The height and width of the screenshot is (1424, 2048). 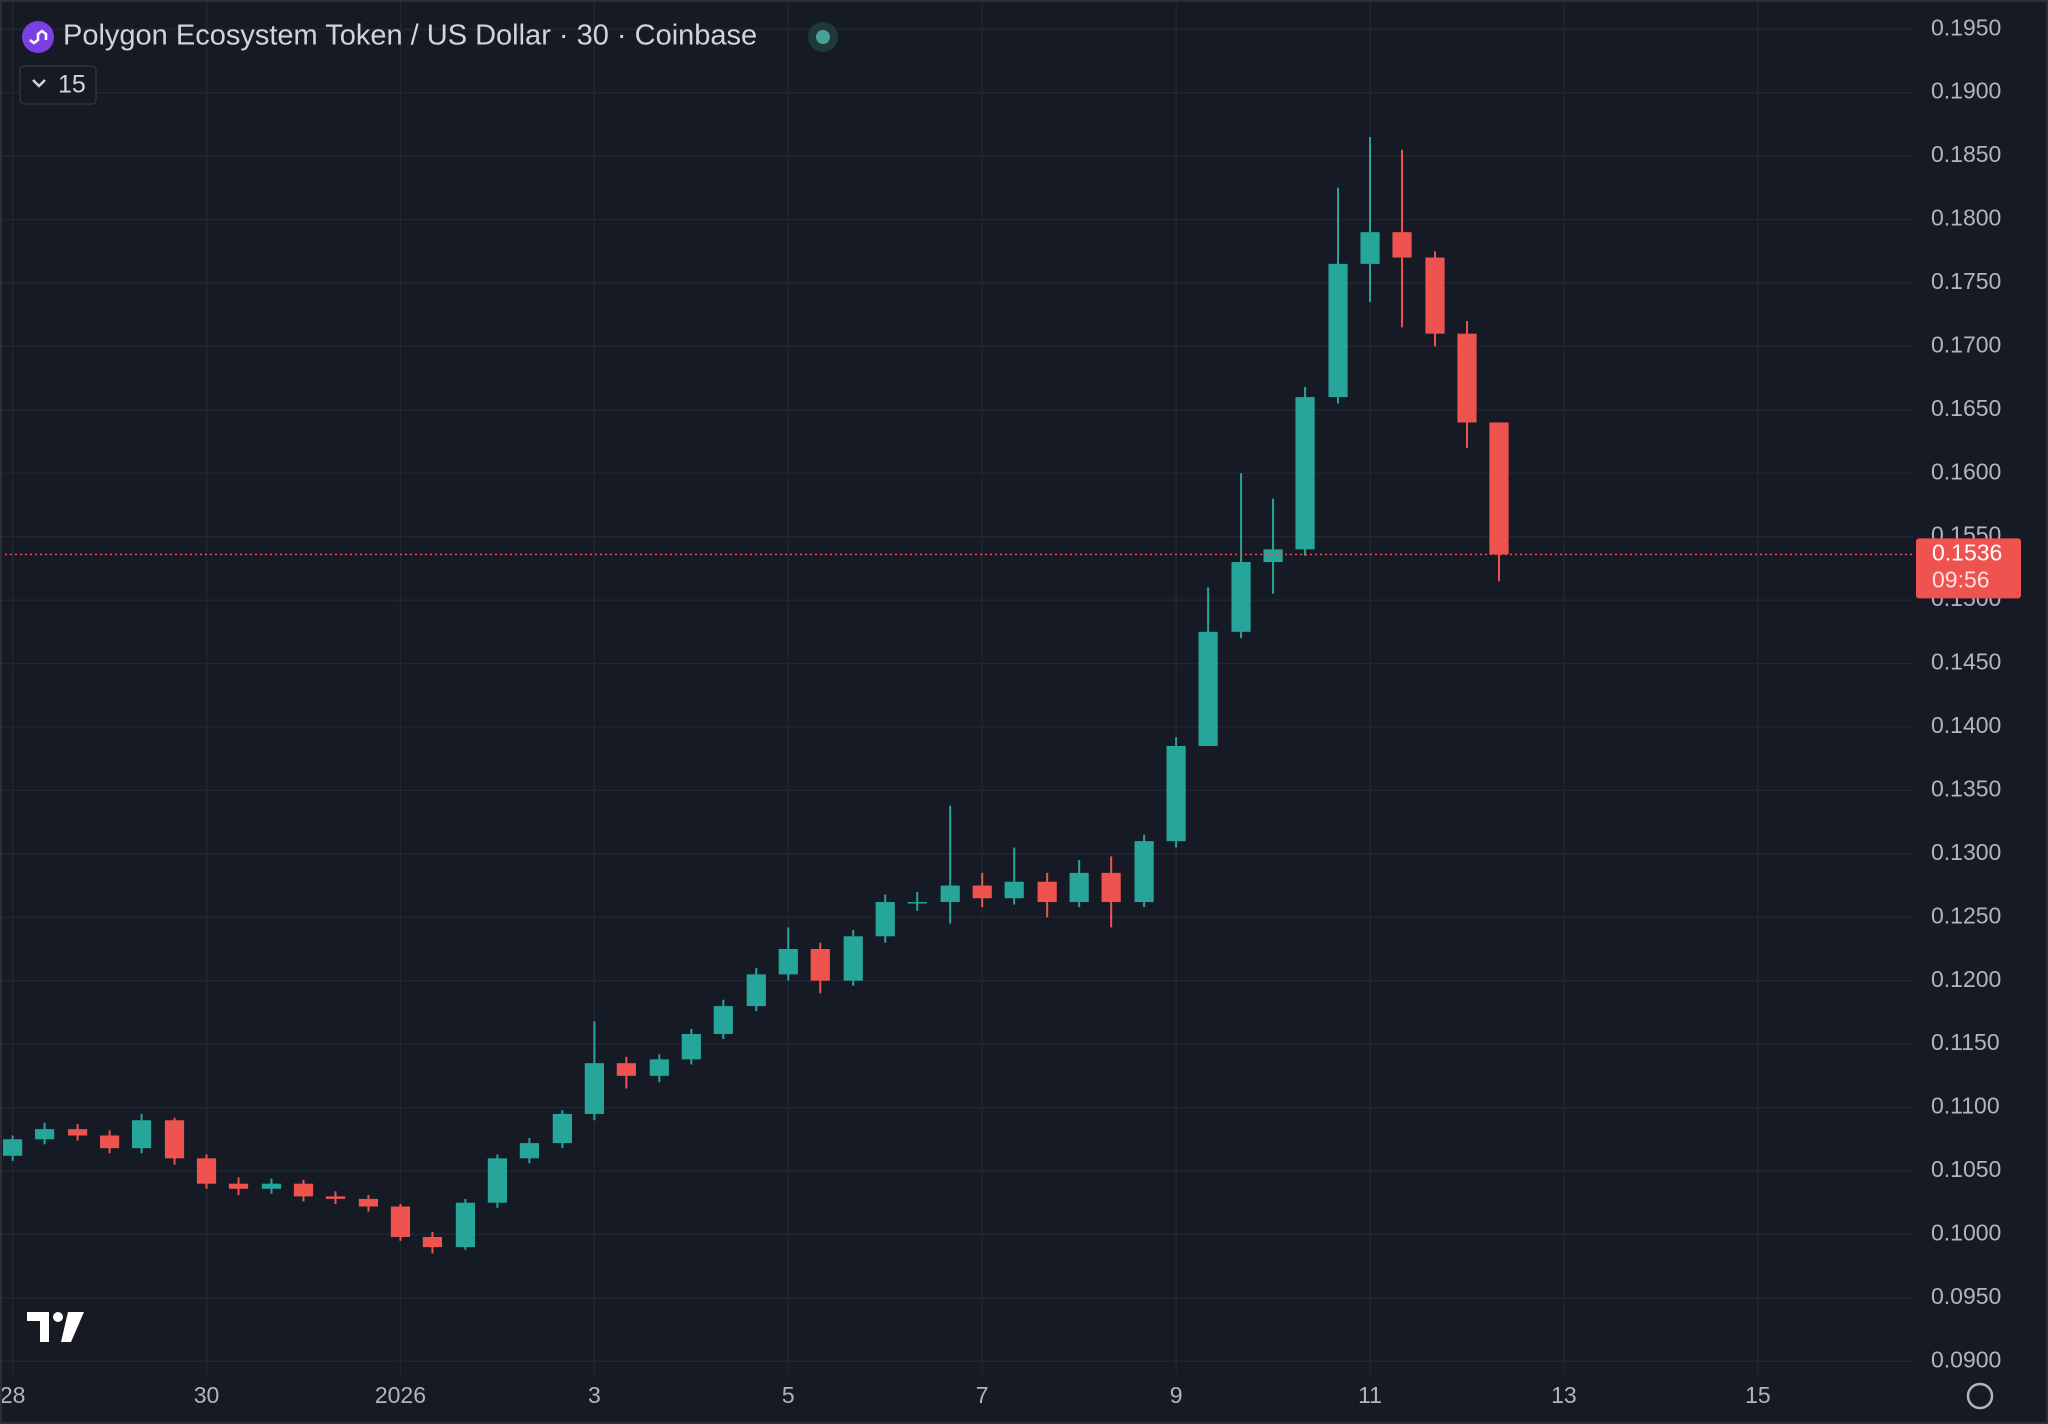 What do you see at coordinates (823, 37) in the screenshot?
I see `status-dot` at bounding box center [823, 37].